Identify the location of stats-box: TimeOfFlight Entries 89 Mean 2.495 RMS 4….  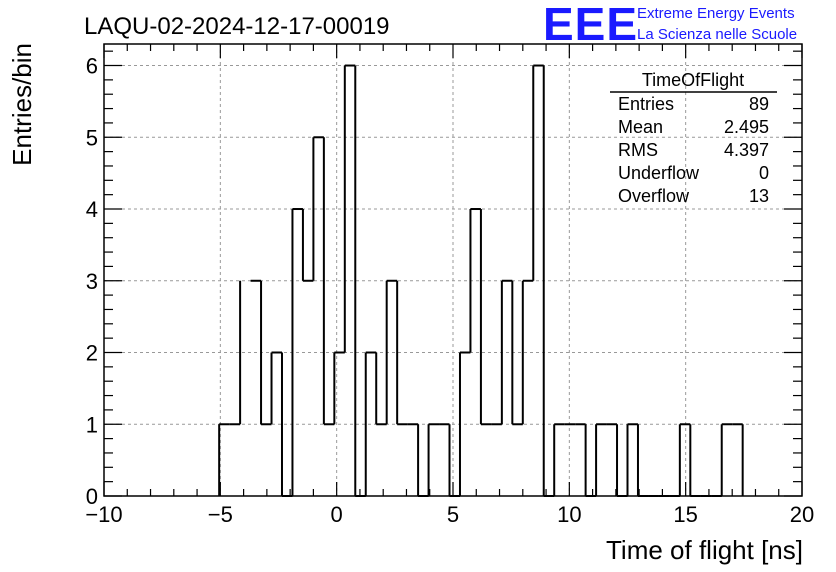
(693, 138).